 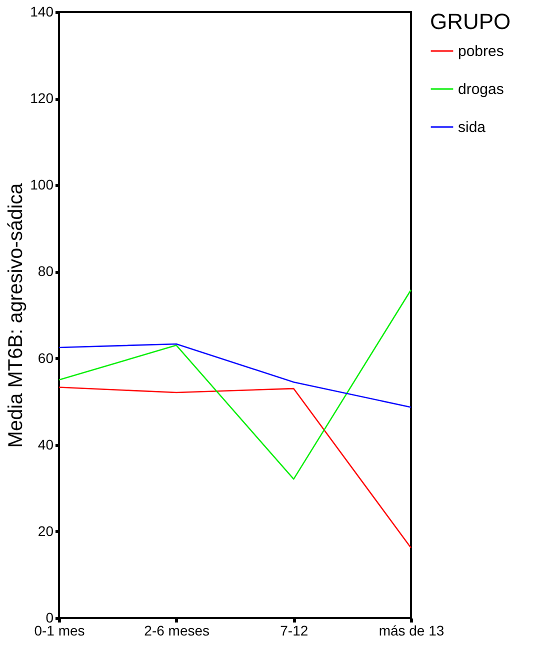 I want to click on legend-label: drogas, so click(x=481, y=89).